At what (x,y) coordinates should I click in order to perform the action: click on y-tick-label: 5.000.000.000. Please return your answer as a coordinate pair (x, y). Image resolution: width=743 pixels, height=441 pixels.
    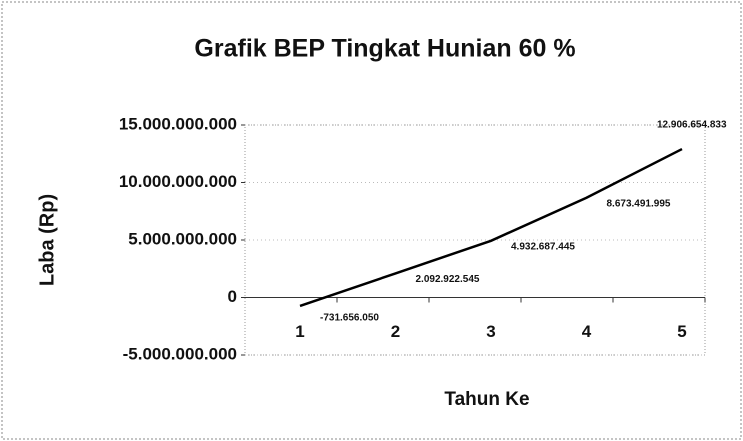
    Looking at the image, I should click on (182, 238).